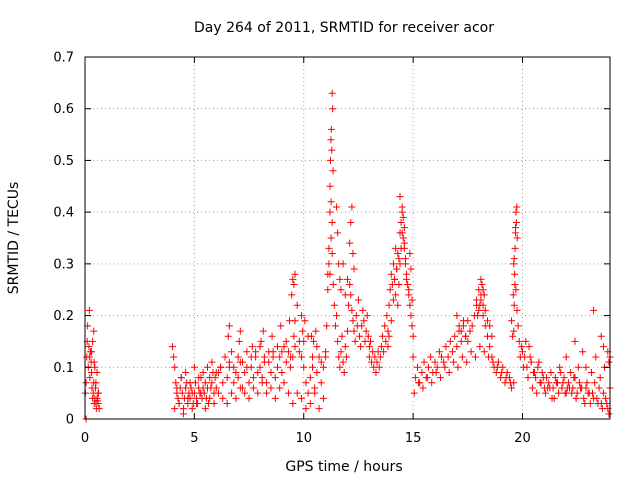 This screenshot has width=640, height=480. Describe the element at coordinates (194, 438) in the screenshot. I see `x-tick-label: 5` at that location.